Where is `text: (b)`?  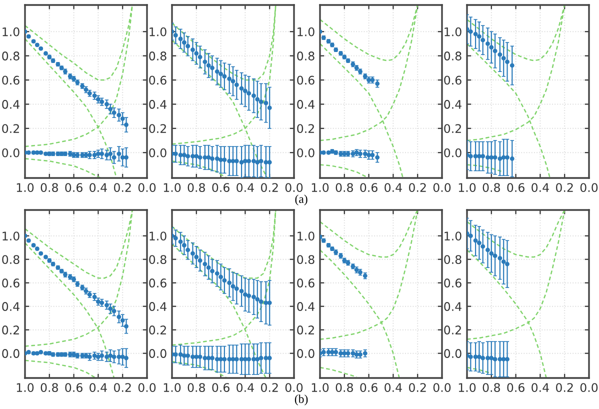
text: (b) is located at coordinates (301, 400).